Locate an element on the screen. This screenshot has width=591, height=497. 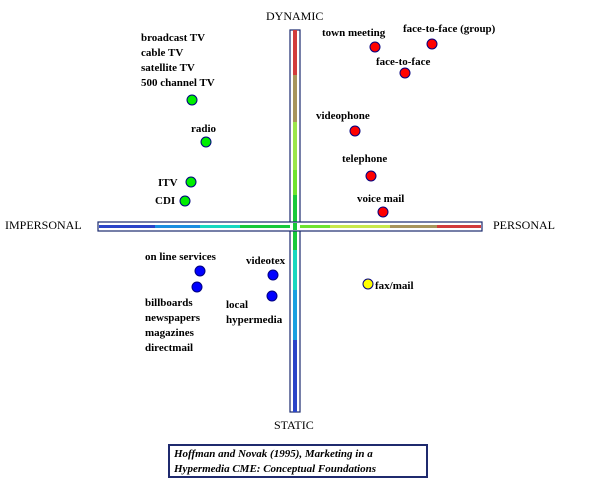
label-line: on line services is located at coordinates (180, 257).